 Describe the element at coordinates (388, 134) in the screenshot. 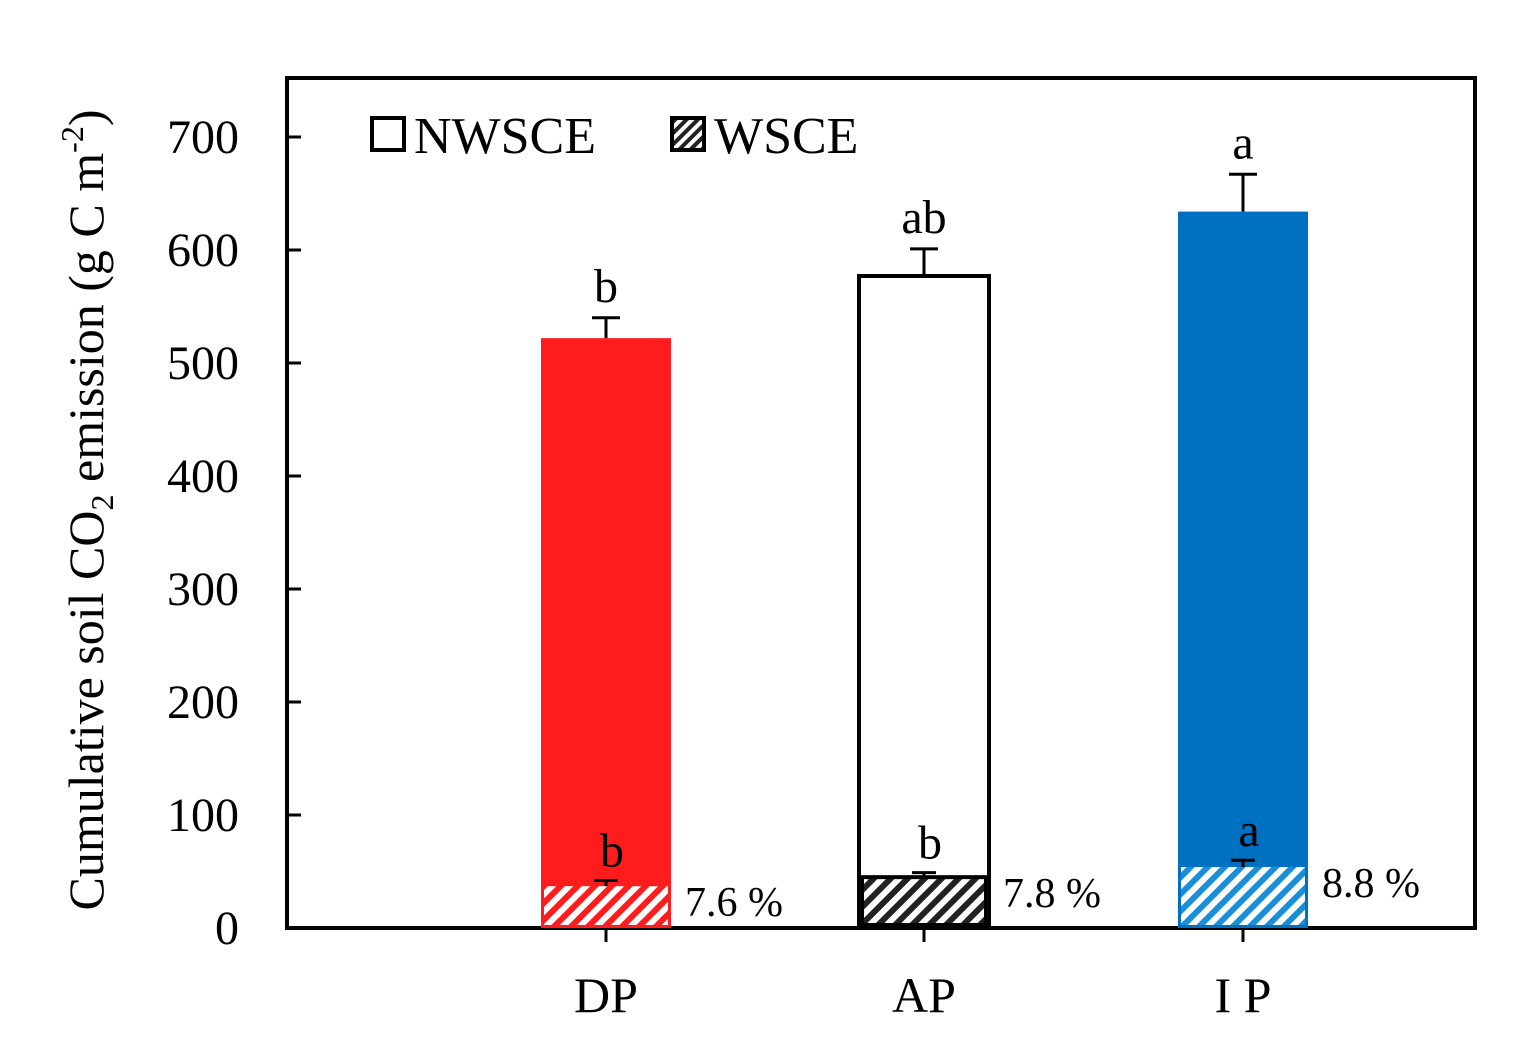

I see `legend-swatch-nwsce` at that location.